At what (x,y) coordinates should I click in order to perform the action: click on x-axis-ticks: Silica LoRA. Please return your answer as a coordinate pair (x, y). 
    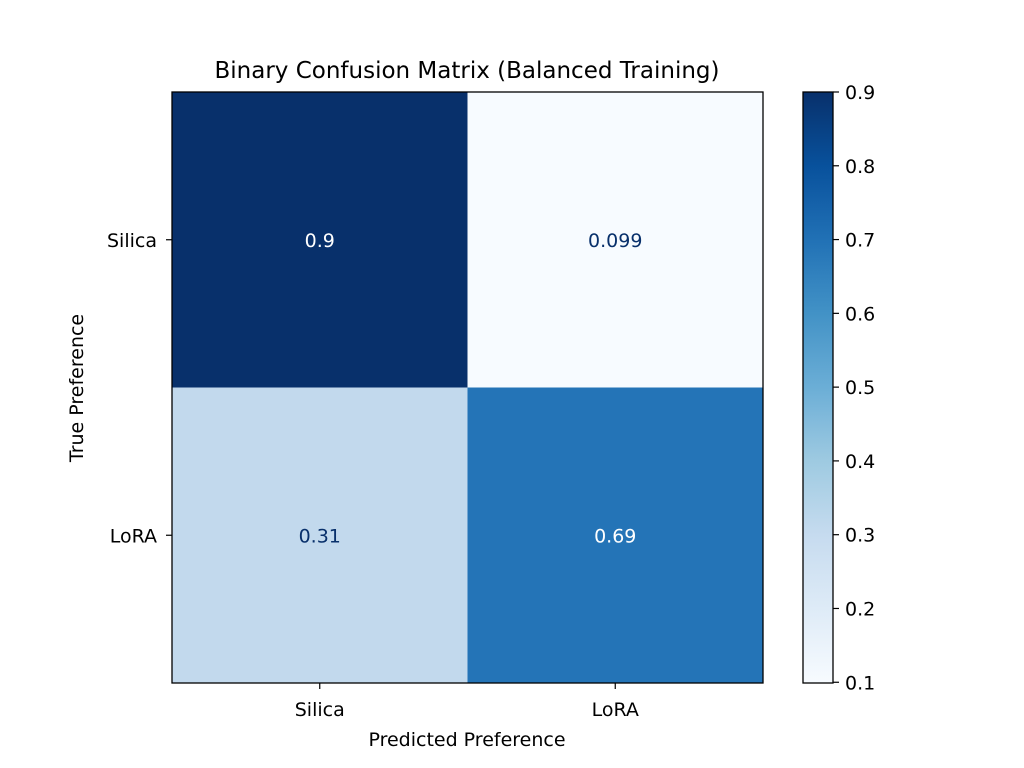
    Looking at the image, I should click on (467, 702).